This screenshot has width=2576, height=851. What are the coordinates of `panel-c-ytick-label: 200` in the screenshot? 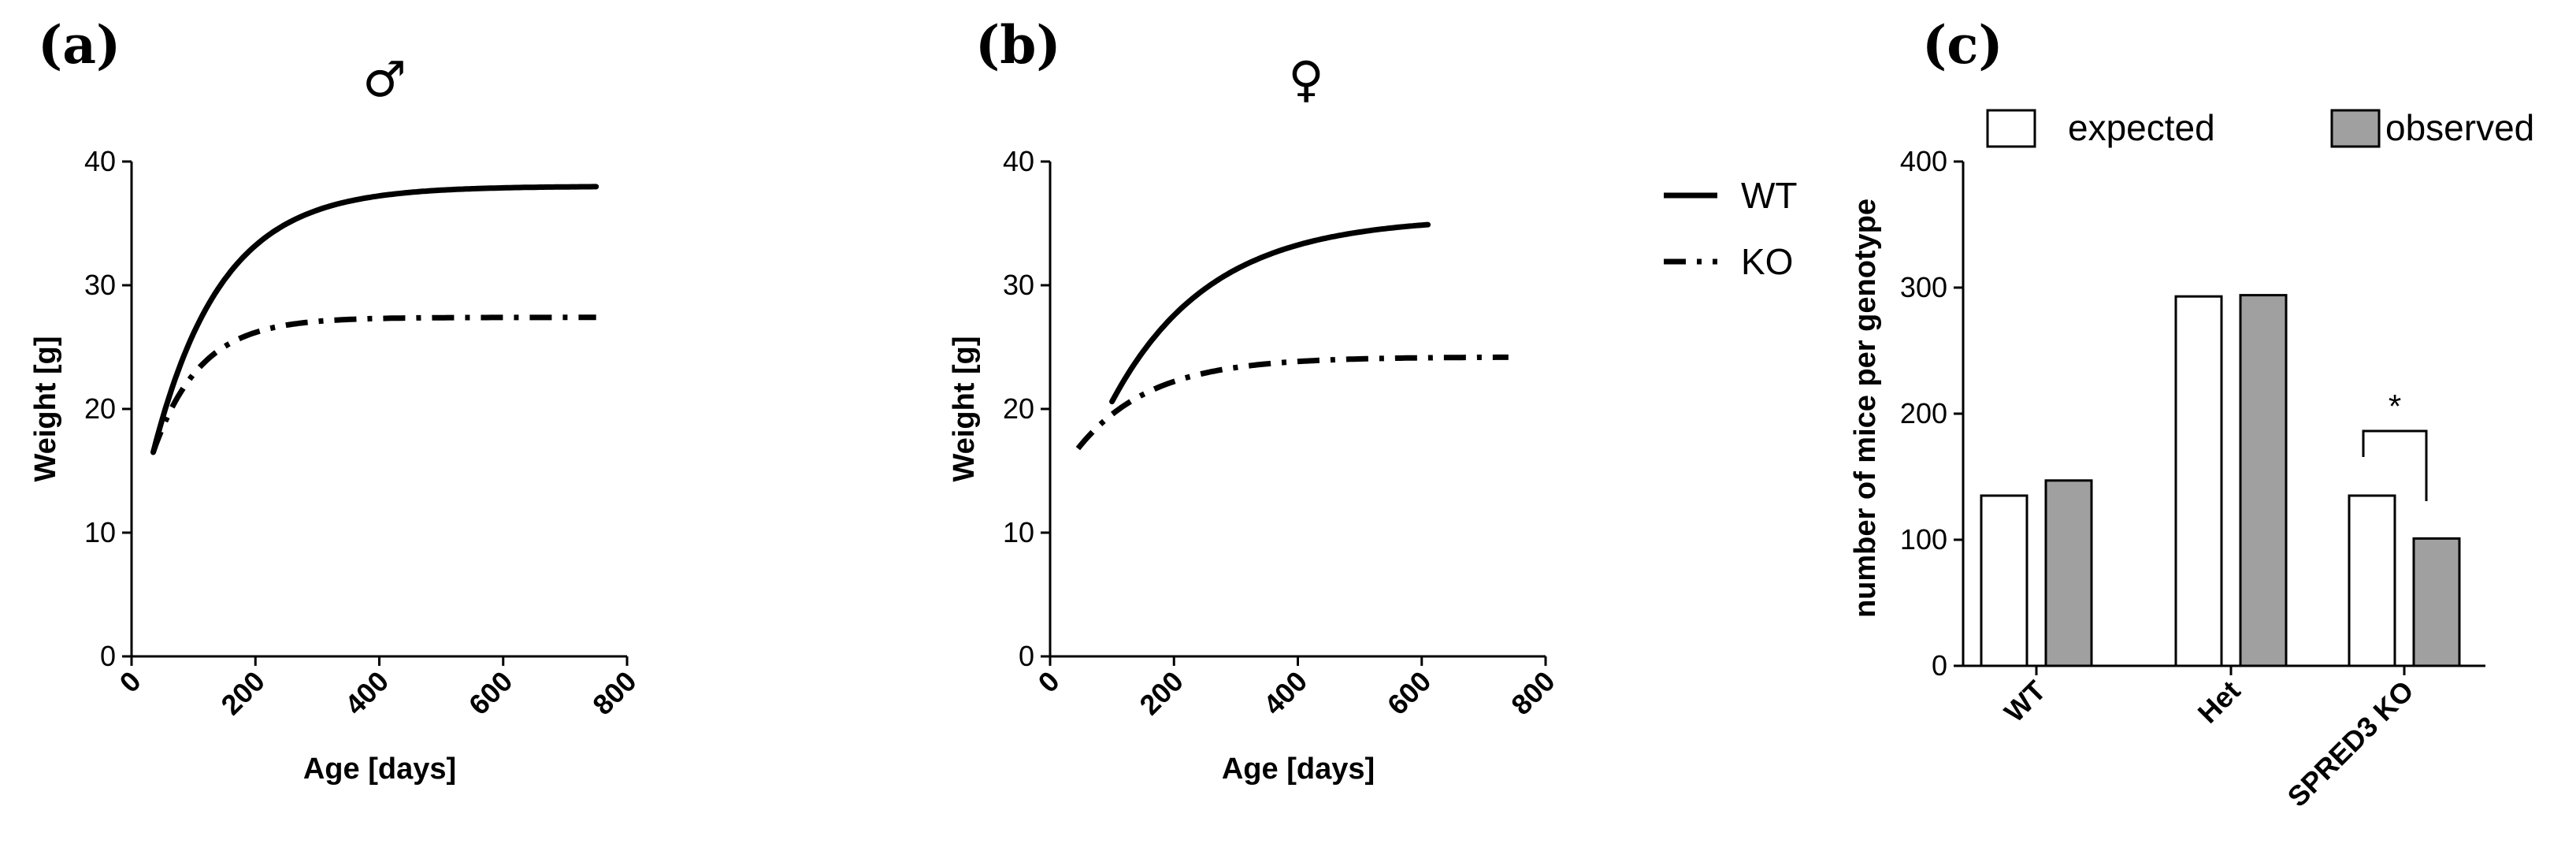 It's located at (1923, 413).